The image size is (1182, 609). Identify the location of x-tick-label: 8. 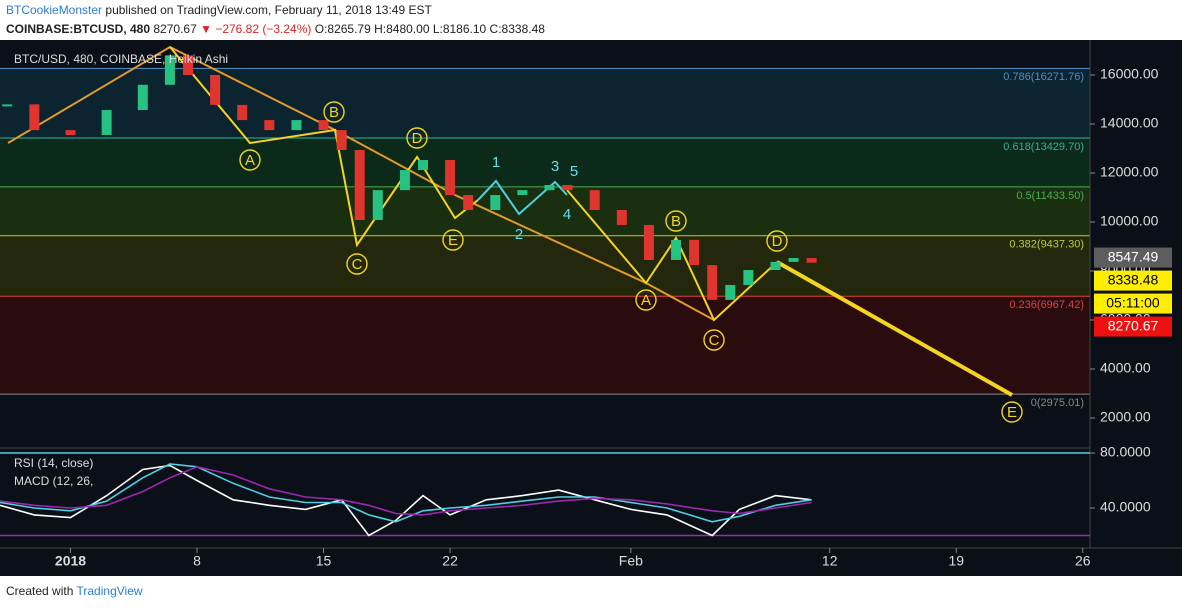
(197, 561).